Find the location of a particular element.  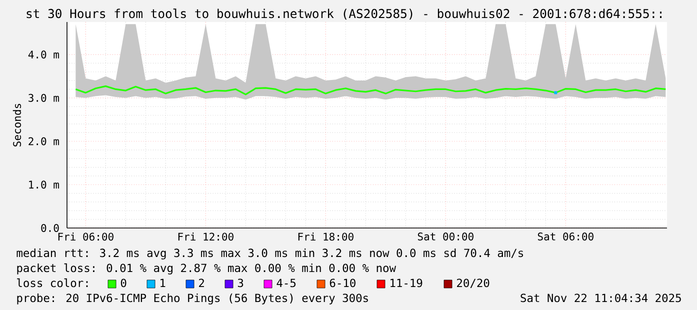

x-tick-label: Sat 06:00 is located at coordinates (566, 236).